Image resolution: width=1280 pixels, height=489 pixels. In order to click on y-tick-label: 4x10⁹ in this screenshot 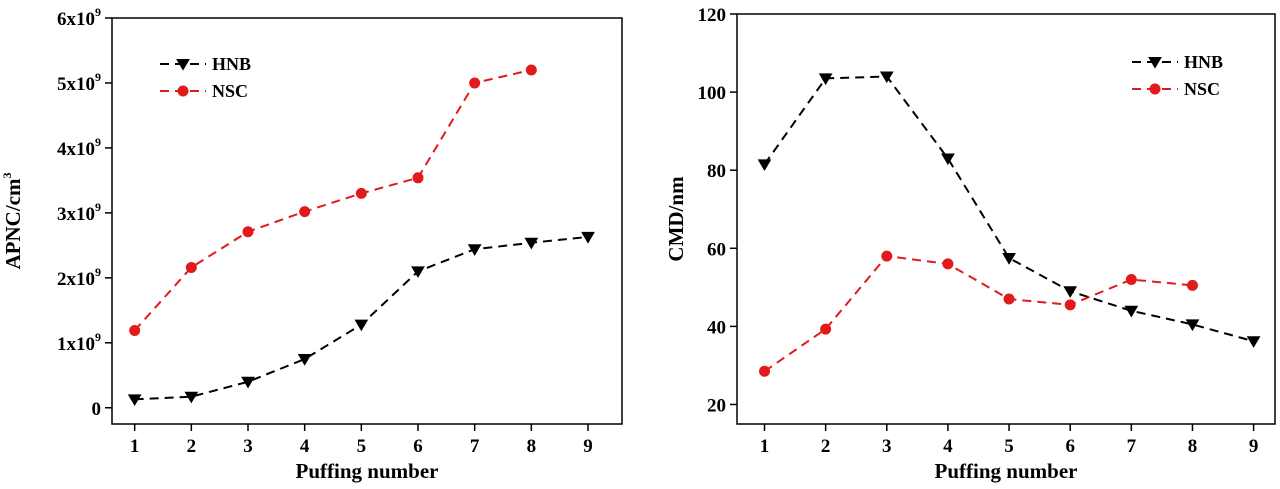, I will do `click(79, 147)`.